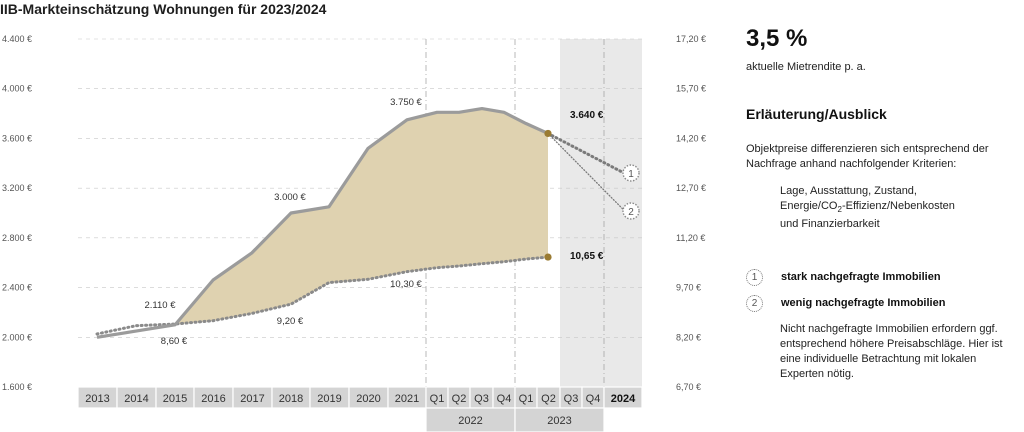  I want to click on rent-endpoint, so click(548, 257).